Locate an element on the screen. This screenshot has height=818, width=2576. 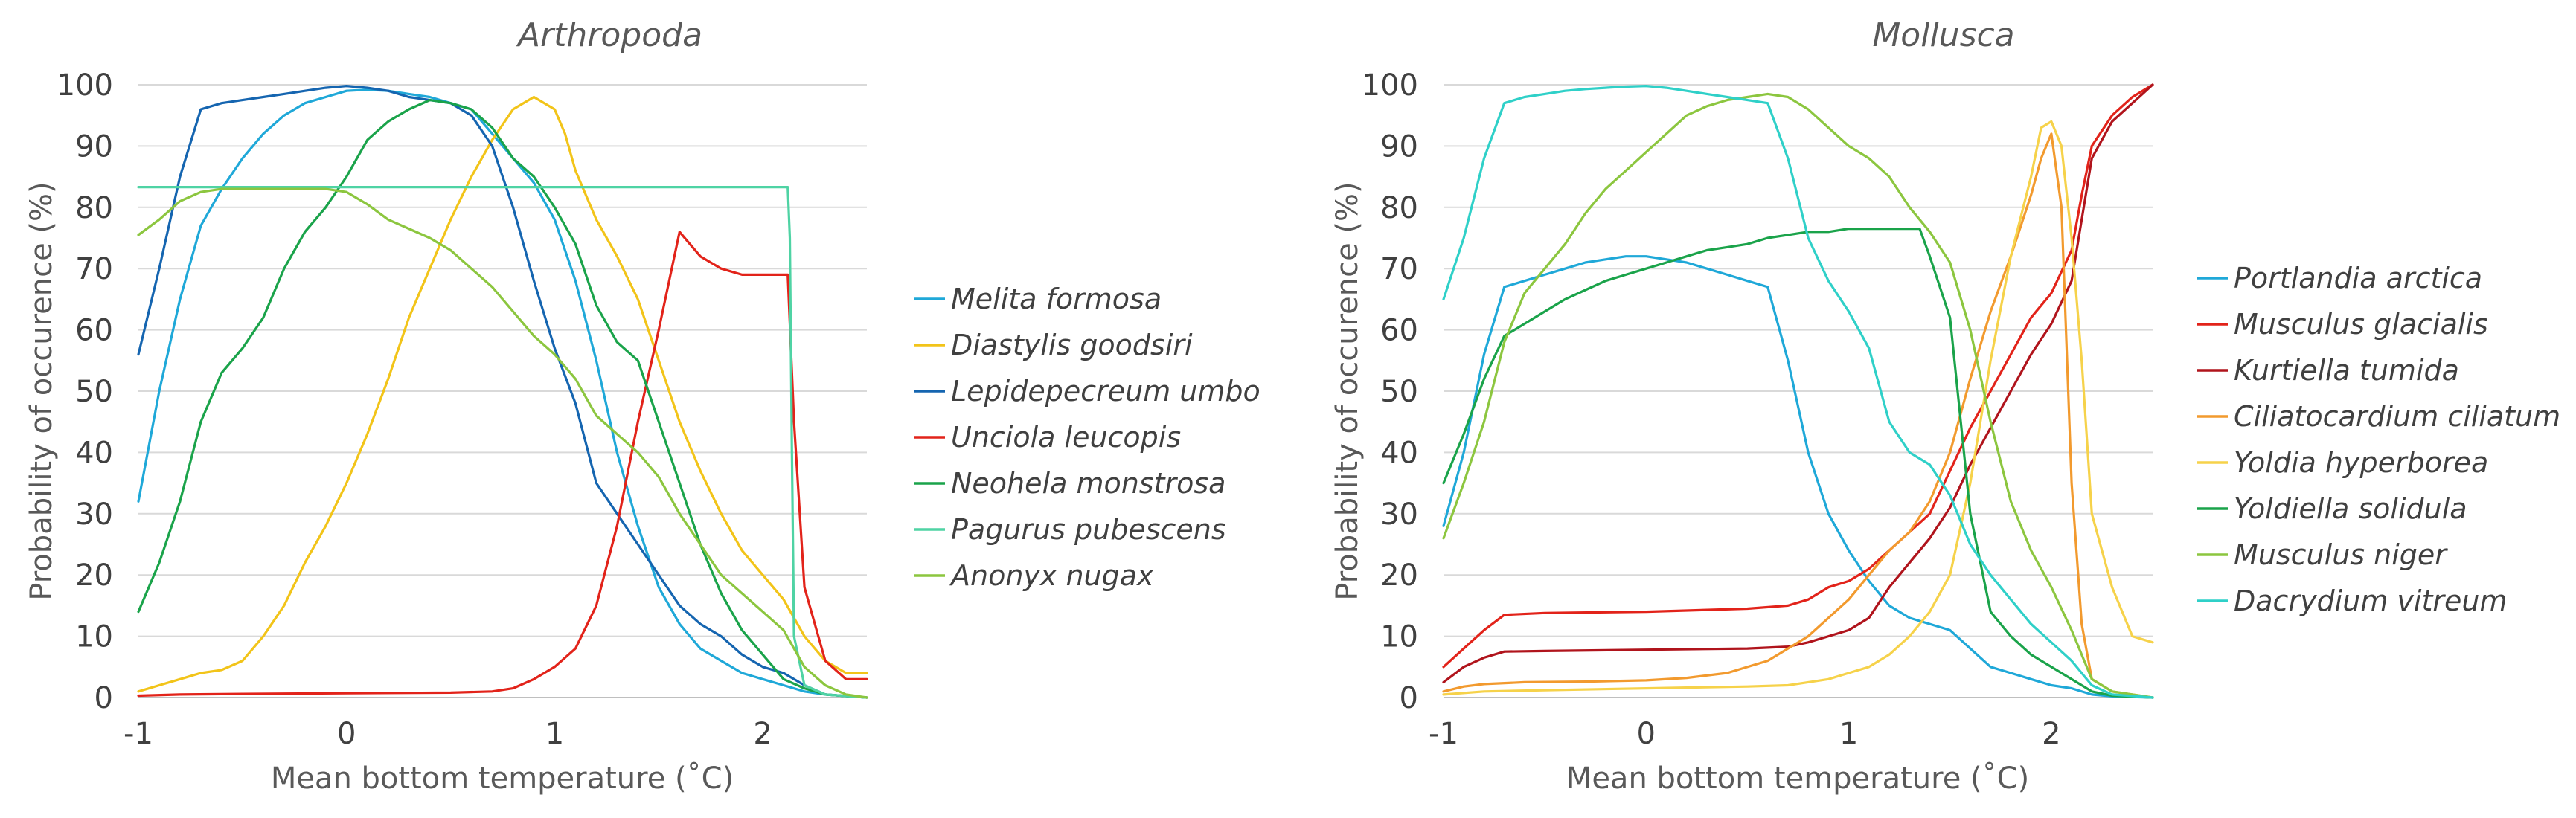
legend-label: Melita formosa is located at coordinates (1056, 299).